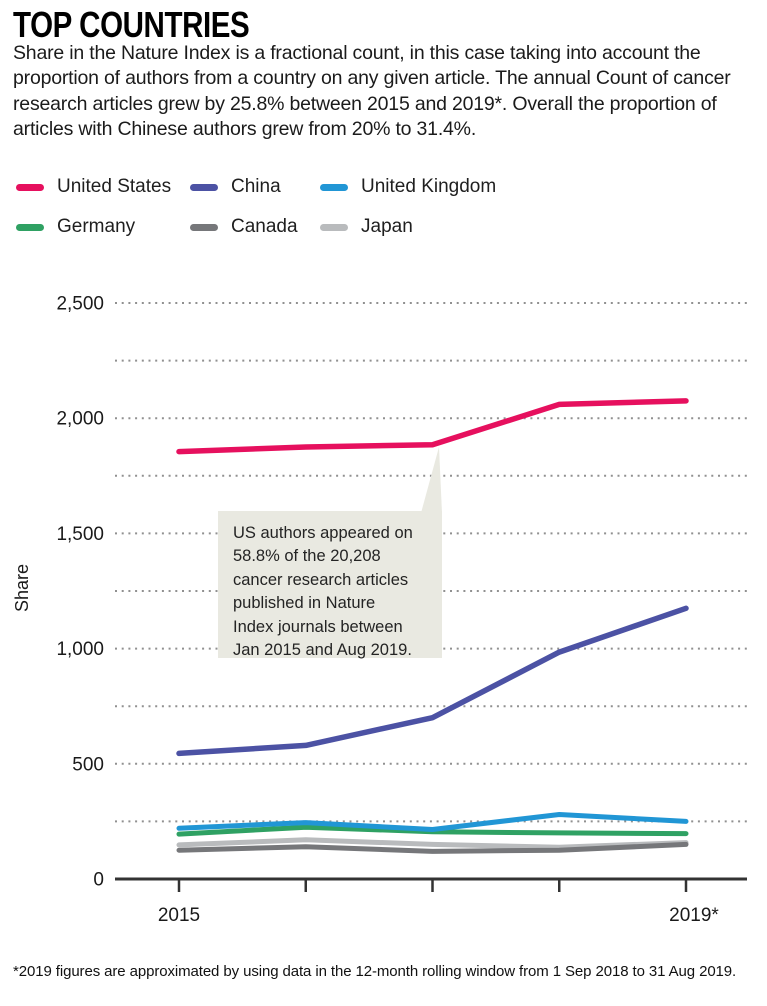 This screenshot has height=1006, width=767. I want to click on legend-item-china: China, so click(255, 187).